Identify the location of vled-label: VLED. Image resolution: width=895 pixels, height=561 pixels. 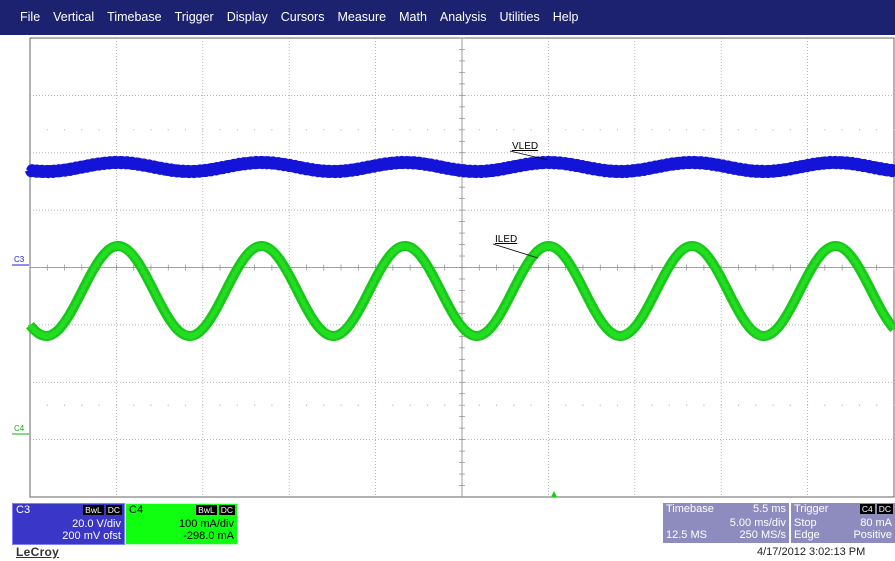
(525, 146).